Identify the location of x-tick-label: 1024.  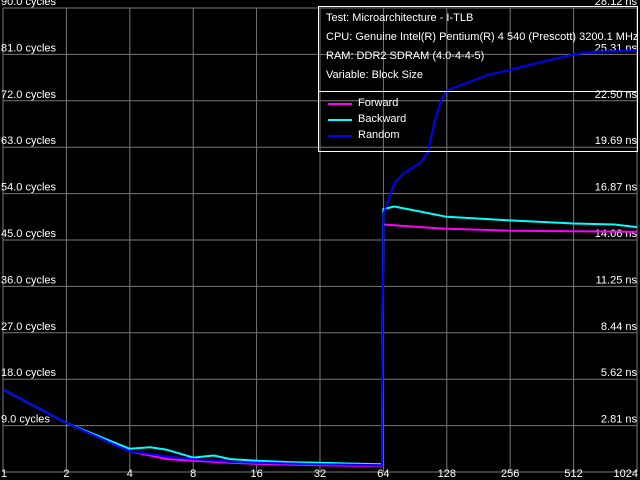
(626, 474).